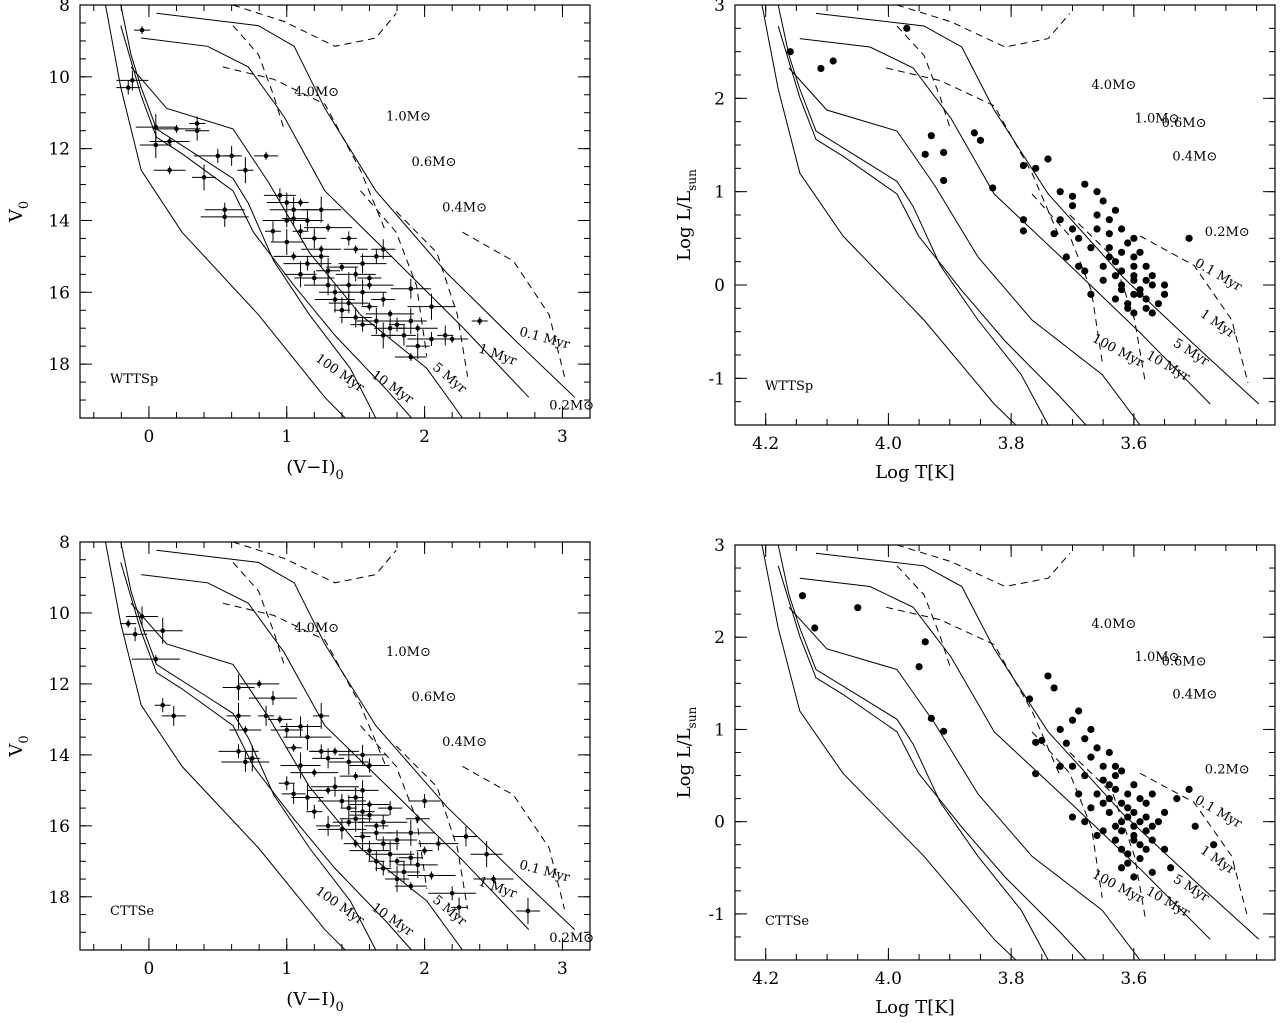 The width and height of the screenshot is (1285, 1023). I want to click on panel-label: CTTSe, so click(132, 911).